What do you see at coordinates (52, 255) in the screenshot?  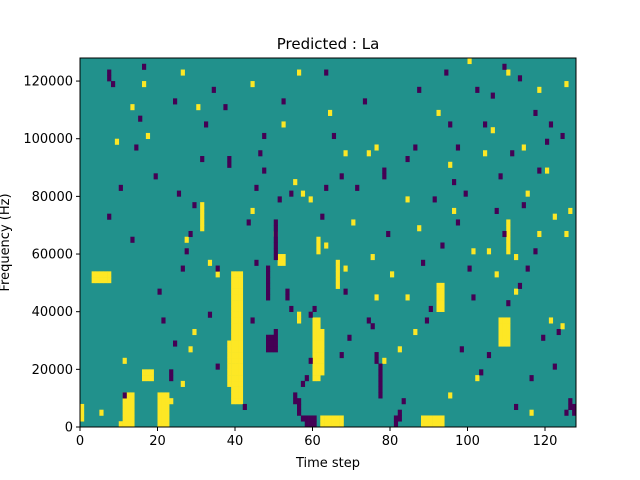 I see `y-tick-label: 60000` at bounding box center [52, 255].